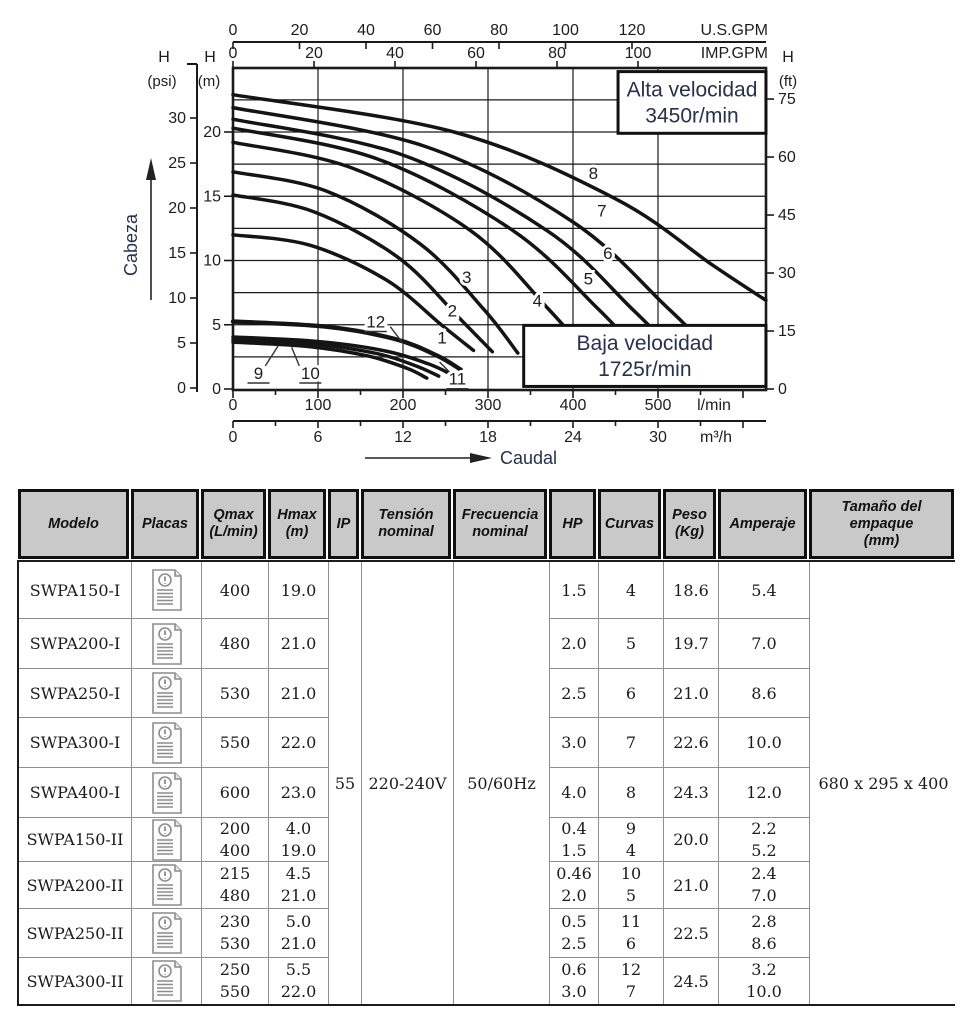  What do you see at coordinates (452, 311) in the screenshot?
I see `curve-label-2: 2` at bounding box center [452, 311].